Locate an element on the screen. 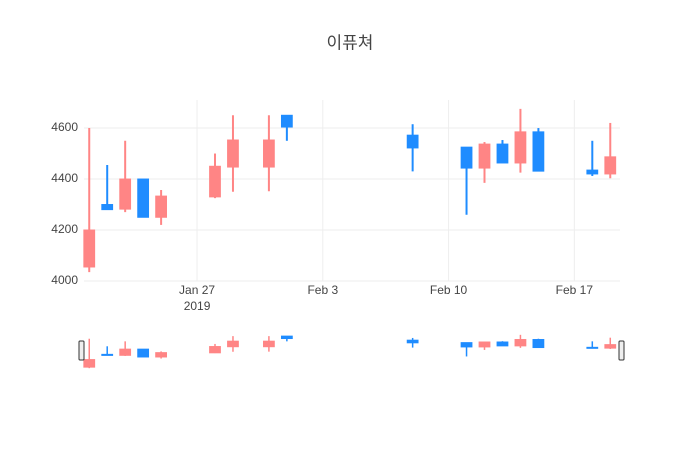 This screenshot has width=700, height=455. chart-title: 이퓨쳐 is located at coordinates (350, 42).